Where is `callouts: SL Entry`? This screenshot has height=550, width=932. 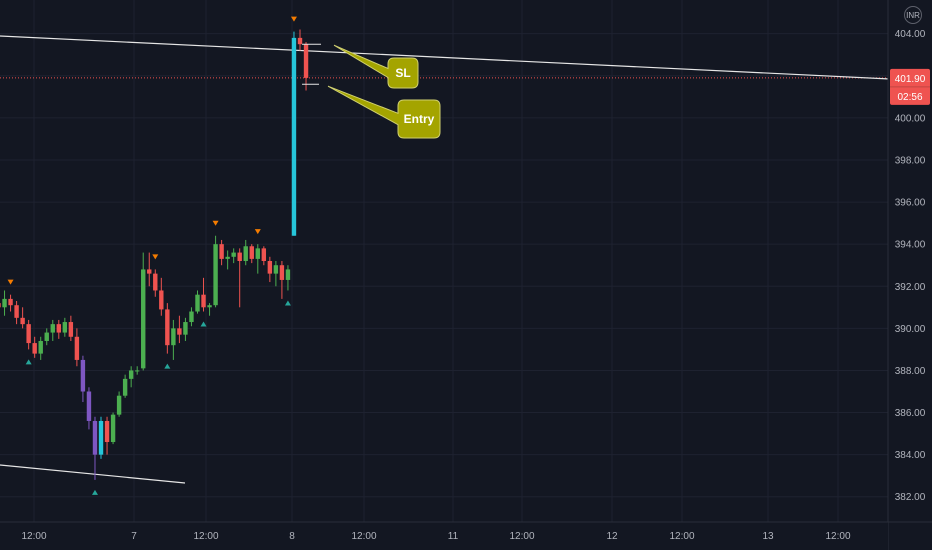 callouts: SL Entry is located at coordinates (371, 91).